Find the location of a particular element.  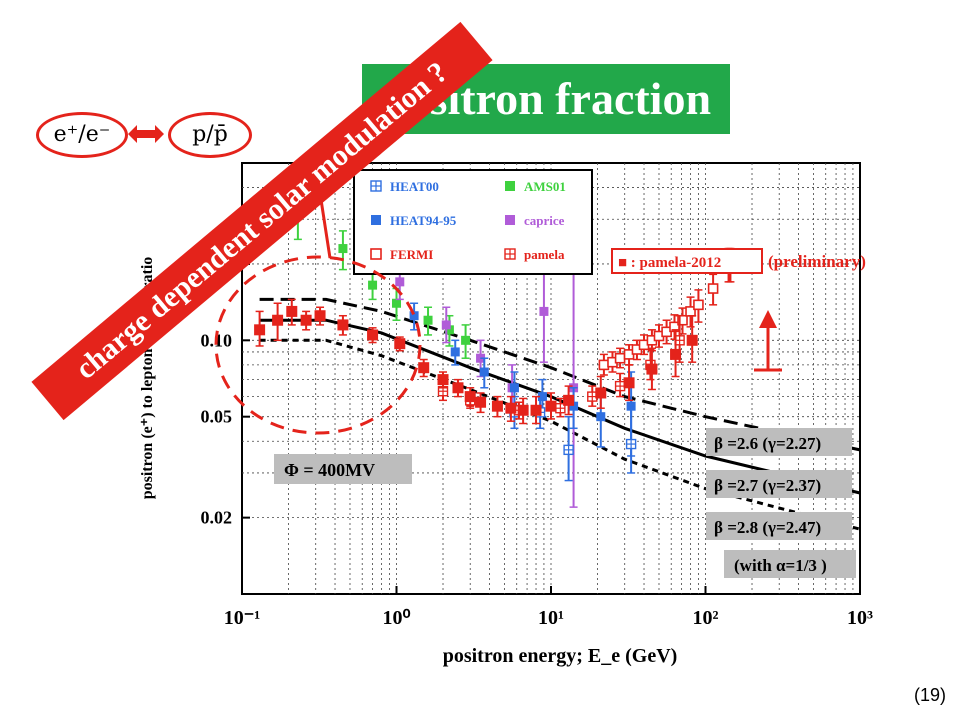

slide-number: (19) is located at coordinates (929, 695).